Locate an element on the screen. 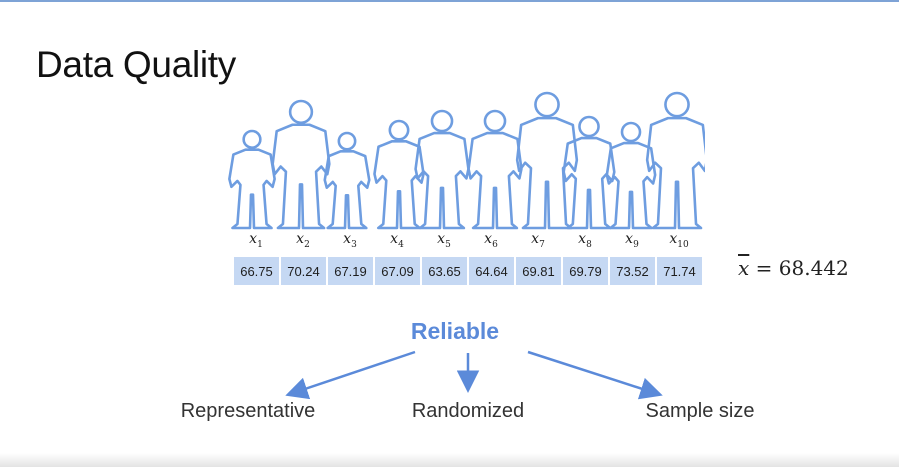 The width and height of the screenshot is (899, 467). sample-size-label: Sample size is located at coordinates (700, 411).